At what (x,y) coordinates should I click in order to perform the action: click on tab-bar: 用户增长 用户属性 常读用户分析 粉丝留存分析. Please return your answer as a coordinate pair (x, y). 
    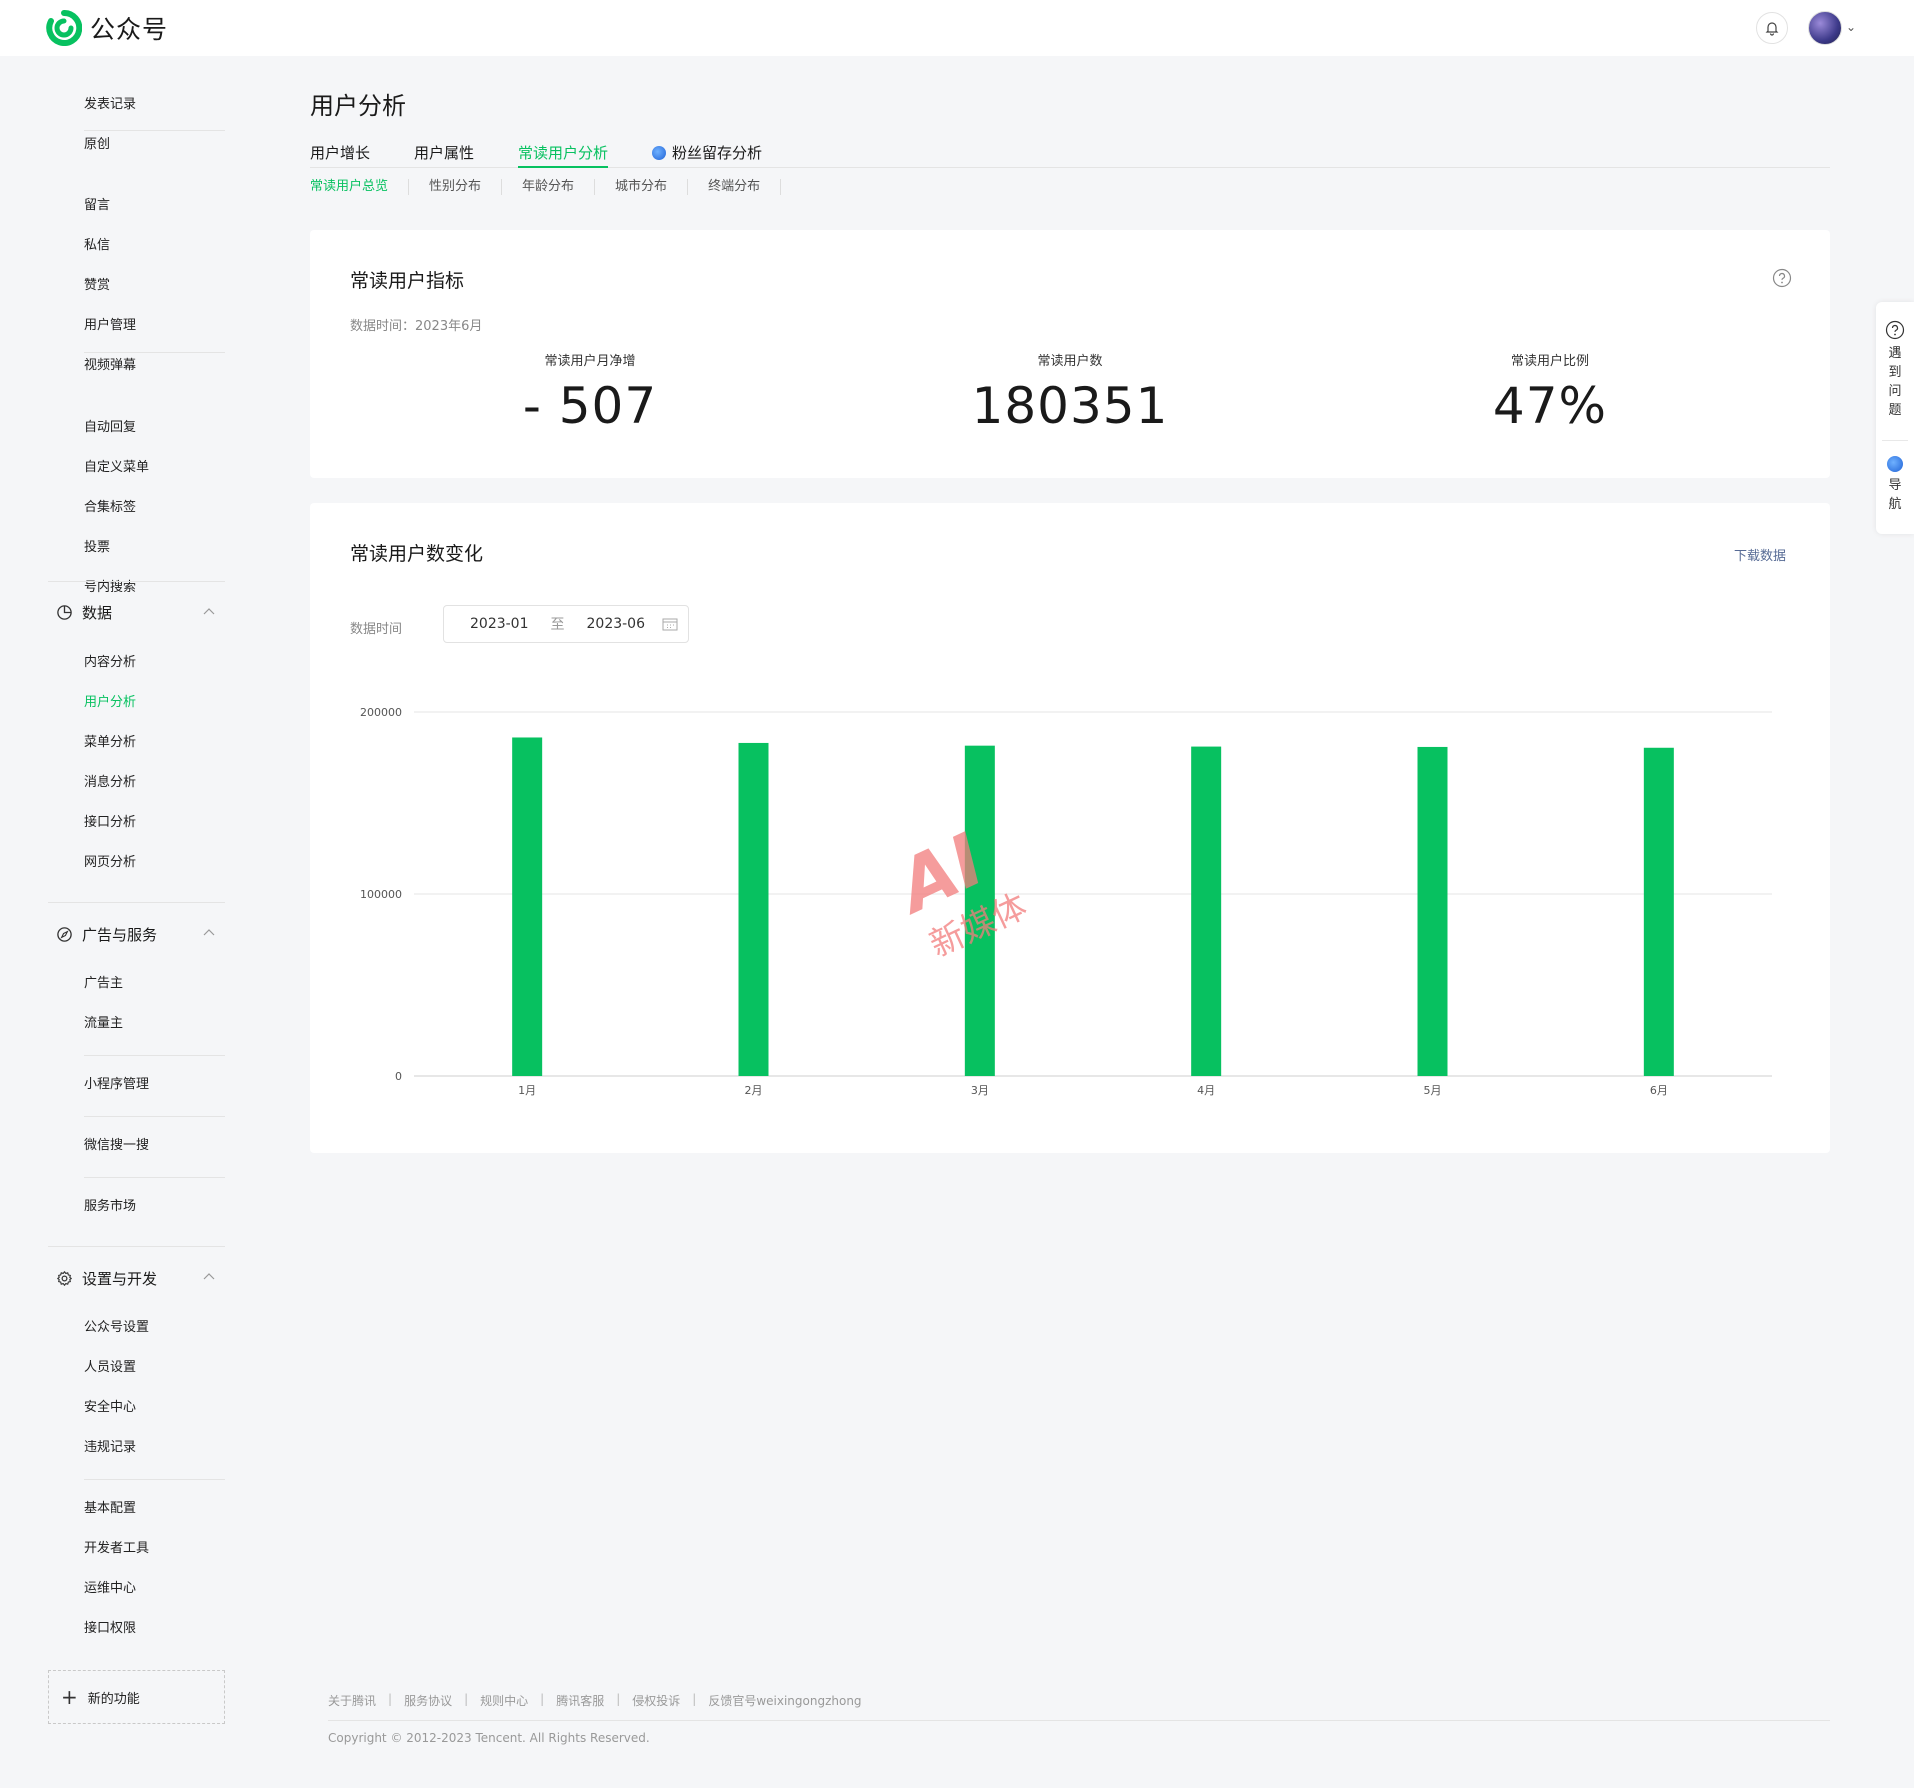
    Looking at the image, I should click on (1070, 153).